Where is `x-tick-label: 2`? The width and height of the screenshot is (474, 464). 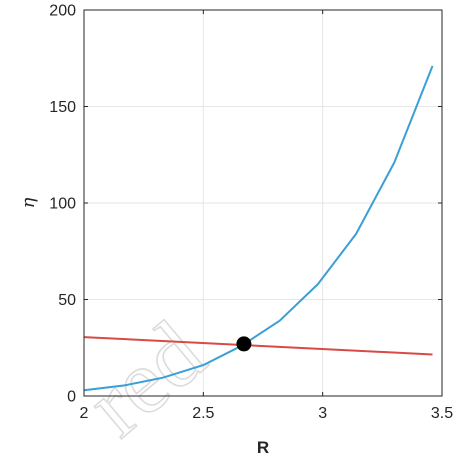 x-tick-label: 2 is located at coordinates (84, 413).